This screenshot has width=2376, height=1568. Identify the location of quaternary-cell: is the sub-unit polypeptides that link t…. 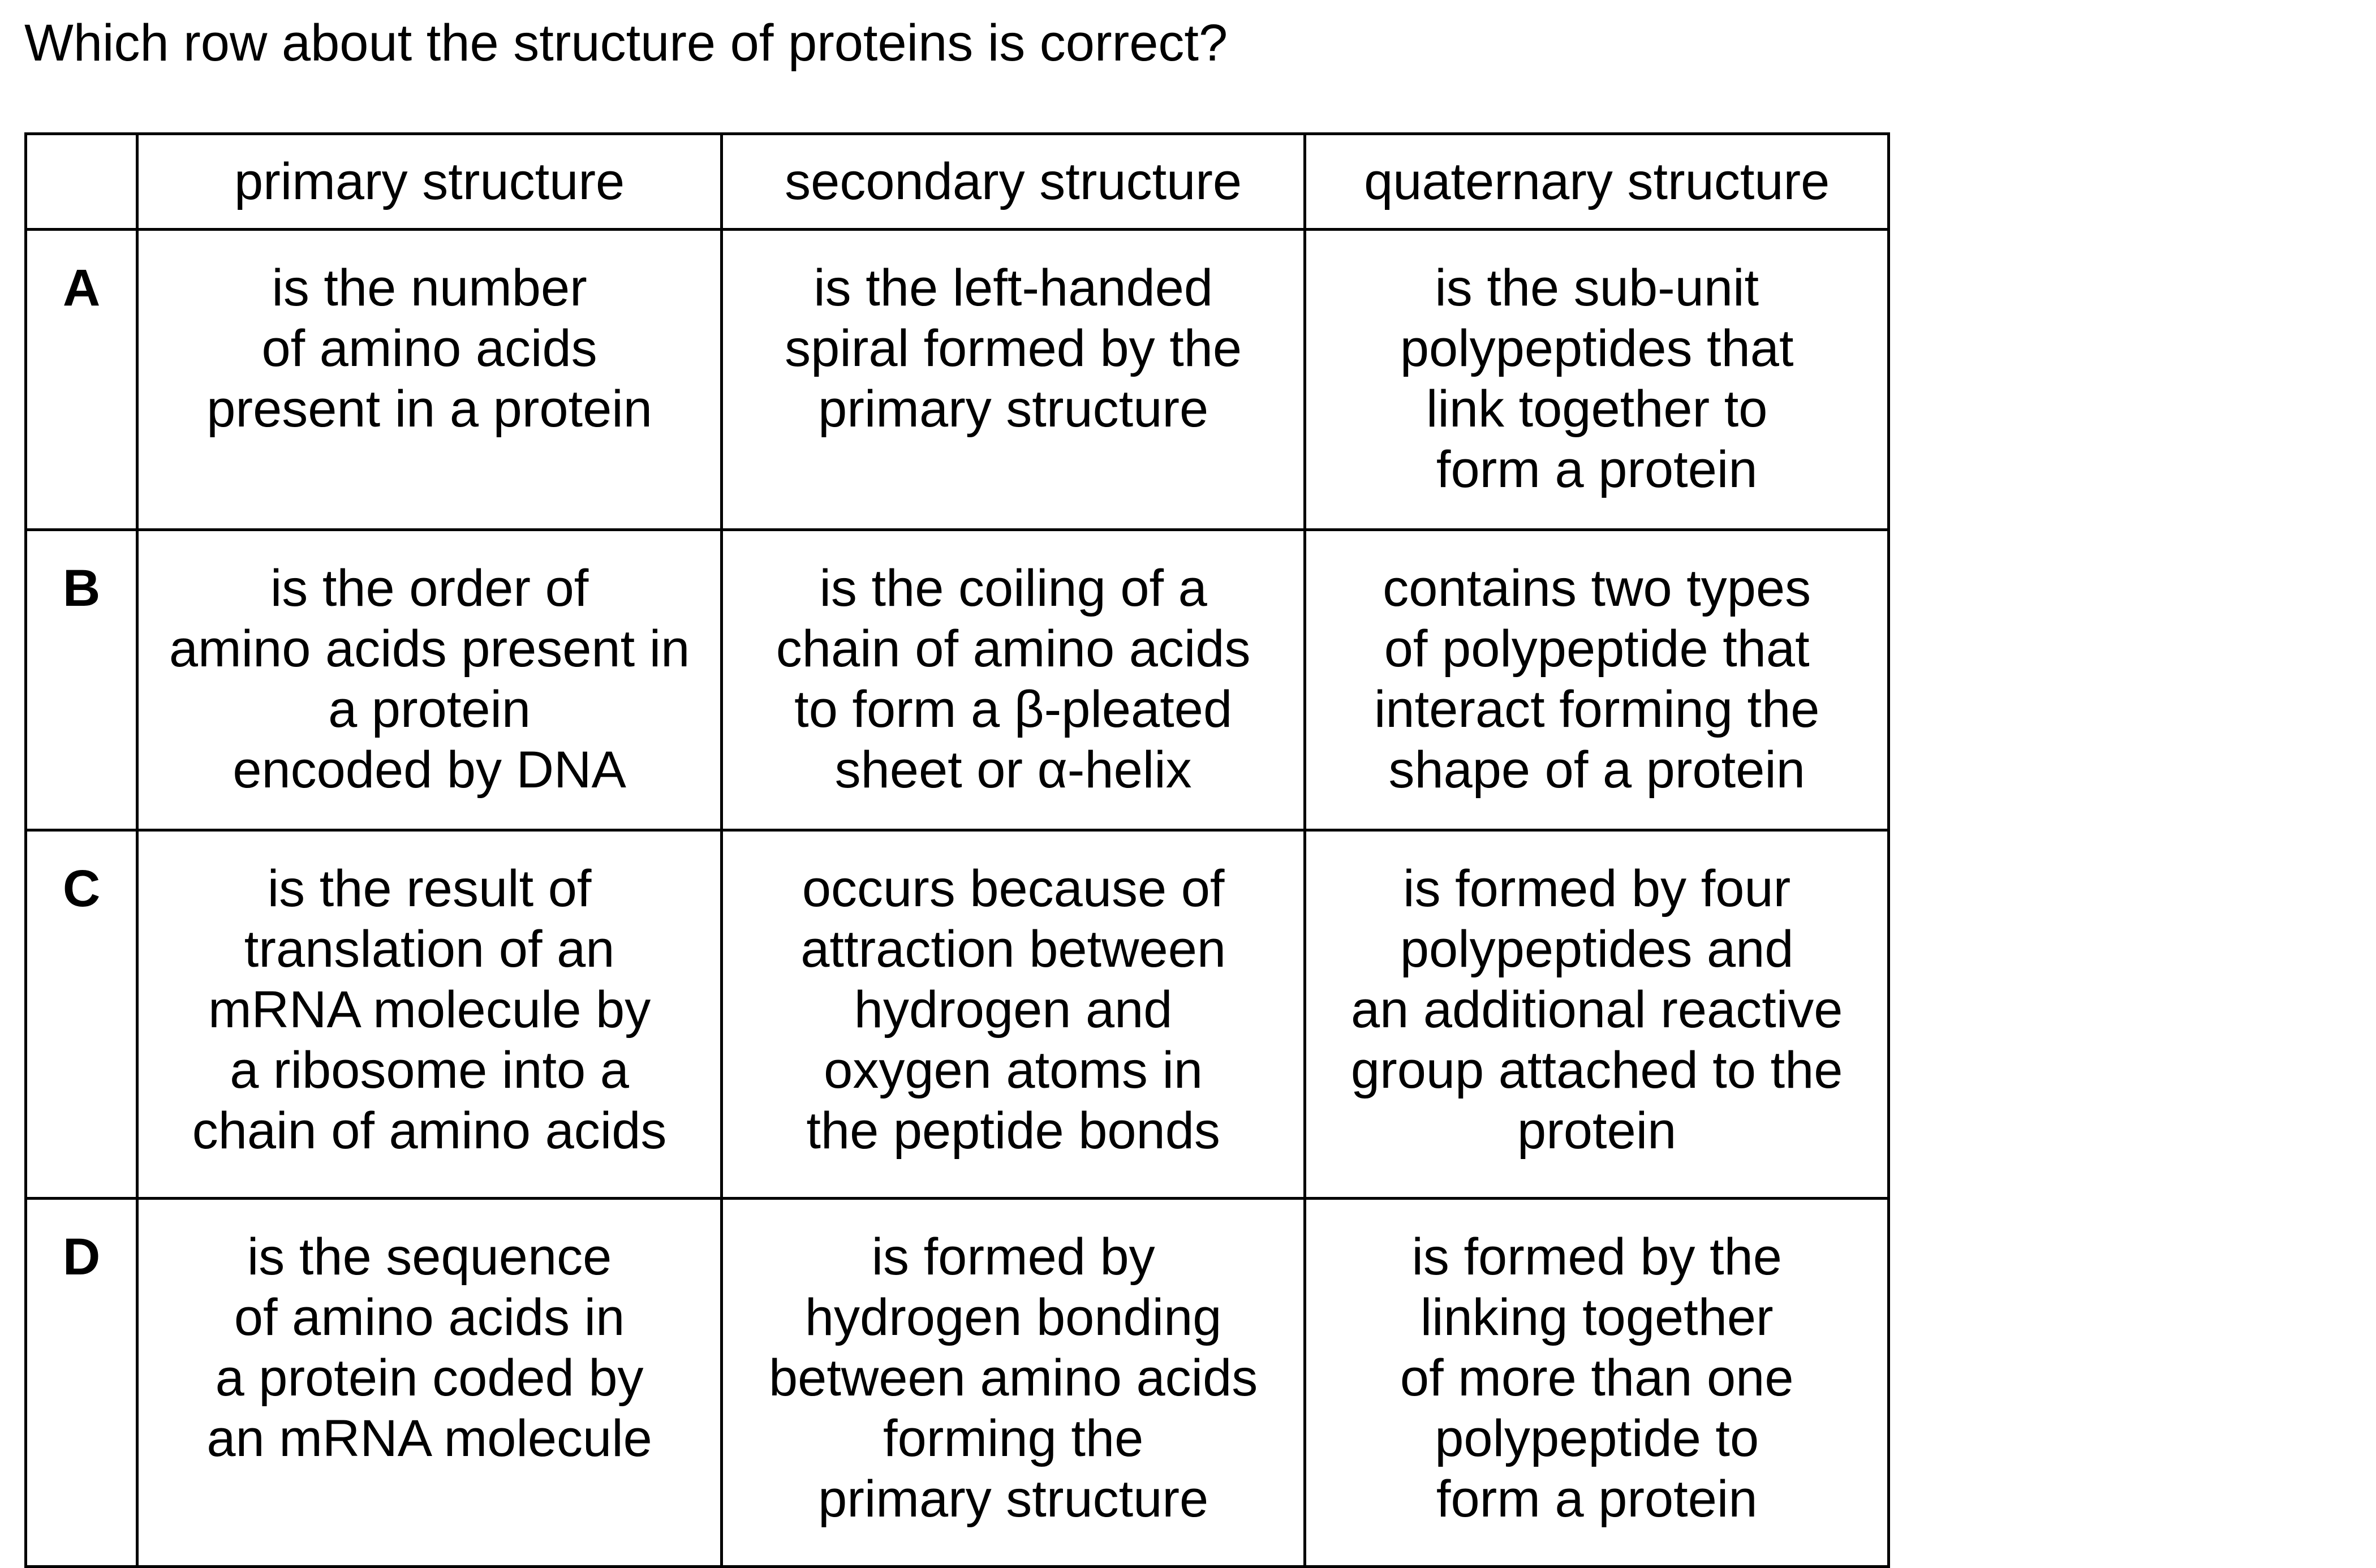
(1597, 379).